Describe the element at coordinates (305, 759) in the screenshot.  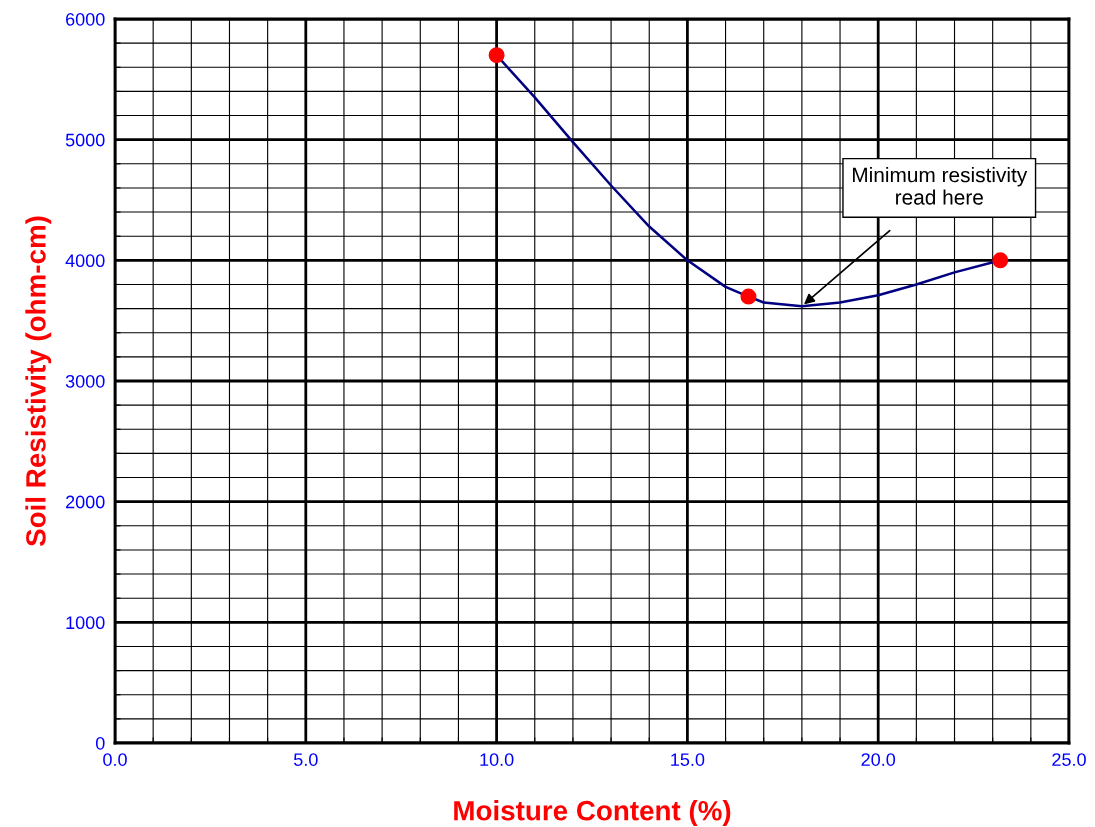
I see `x-tick-label: 5.0` at that location.